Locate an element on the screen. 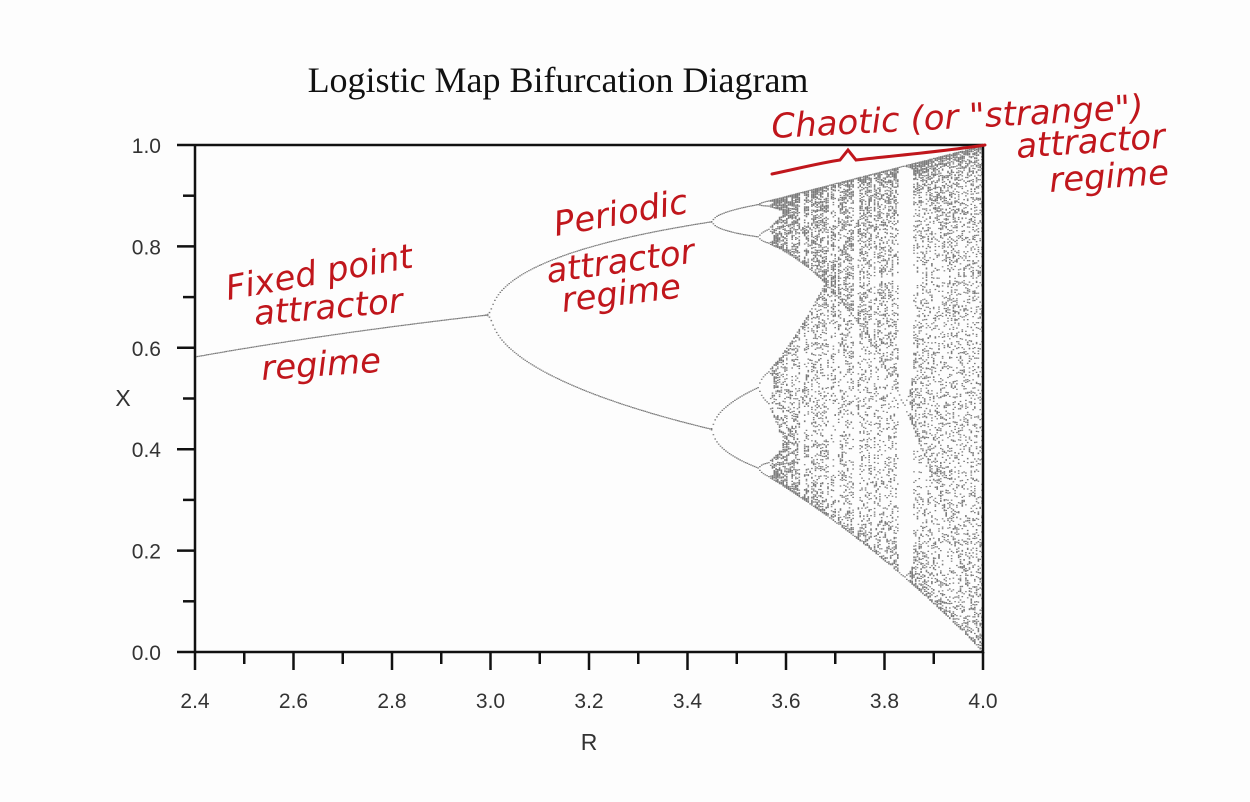  x-tick-label: 3.6 is located at coordinates (785, 701).